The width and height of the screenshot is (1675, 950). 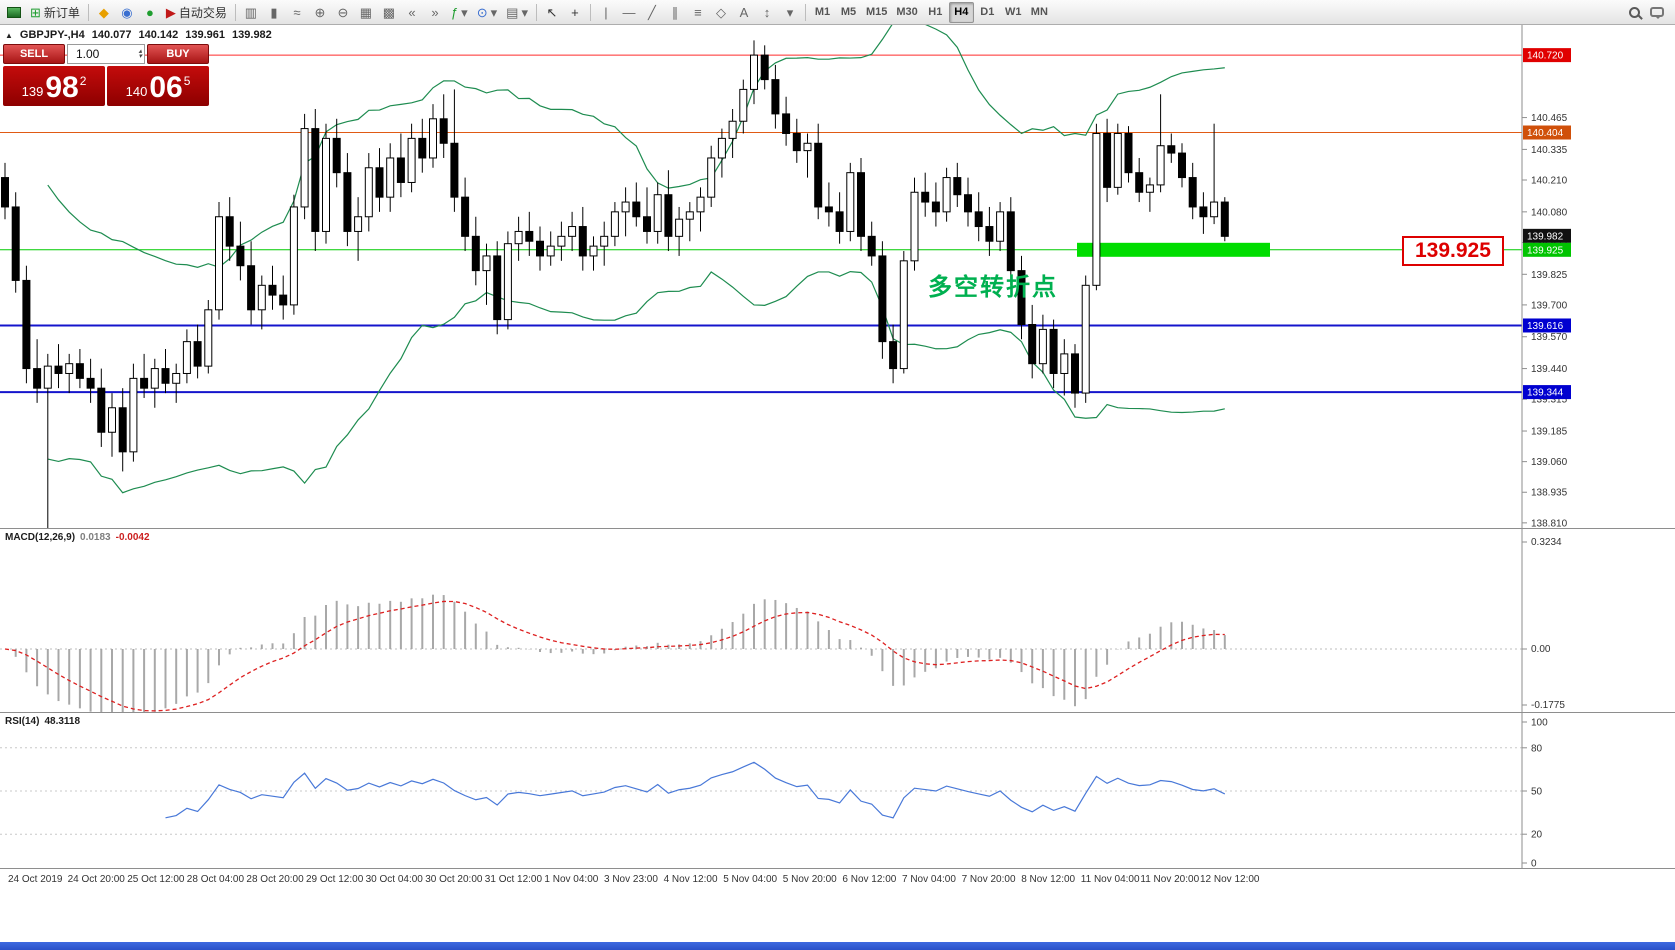 What do you see at coordinates (487, 12) in the screenshot?
I see `periods-dropdown-button: ⊙ ▾` at bounding box center [487, 12].